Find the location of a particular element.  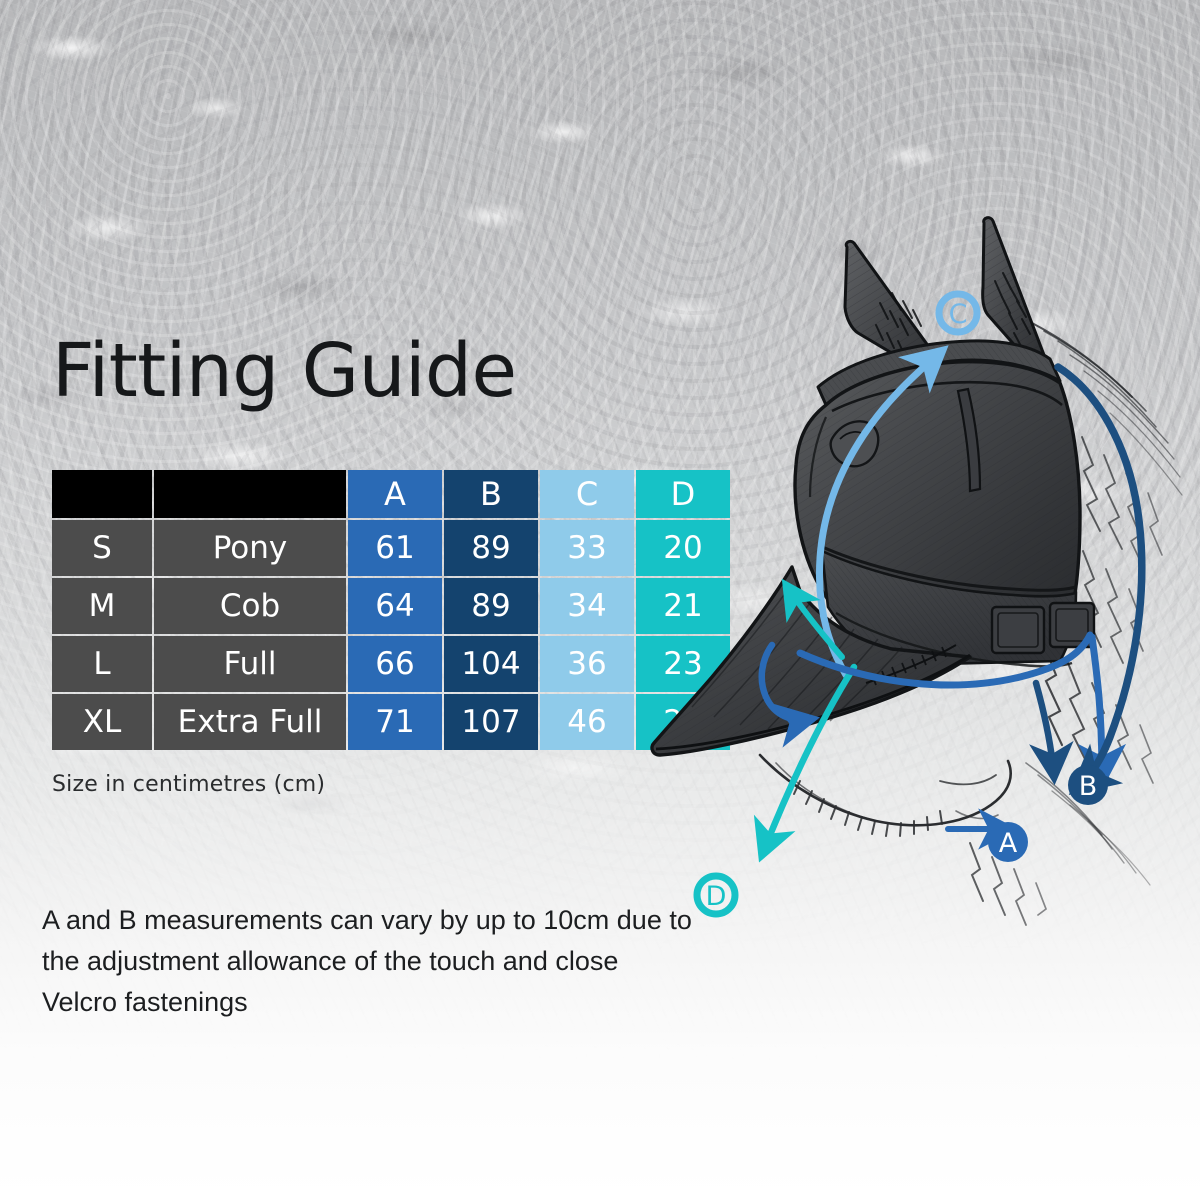

horse-muzzle-sketch is located at coordinates (885, 795).